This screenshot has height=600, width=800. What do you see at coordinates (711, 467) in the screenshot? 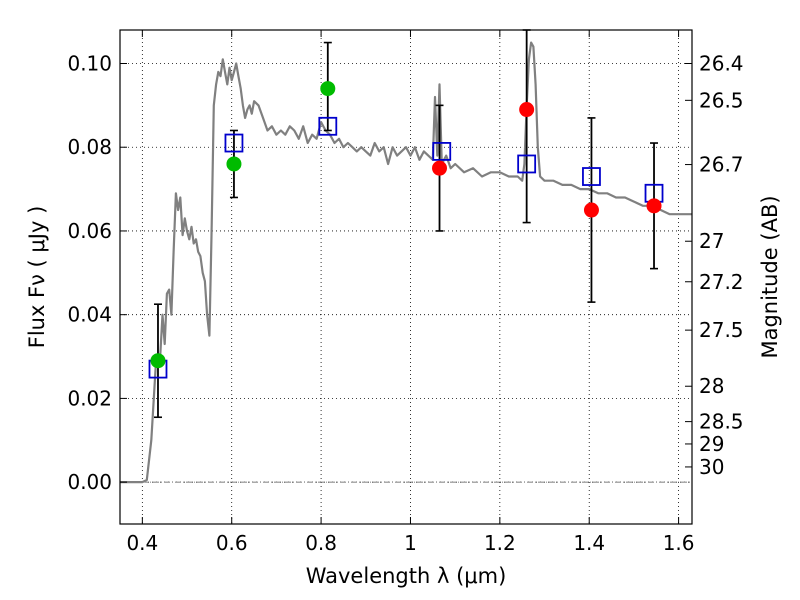
I see `magnitude-tick-label: 30` at bounding box center [711, 467].